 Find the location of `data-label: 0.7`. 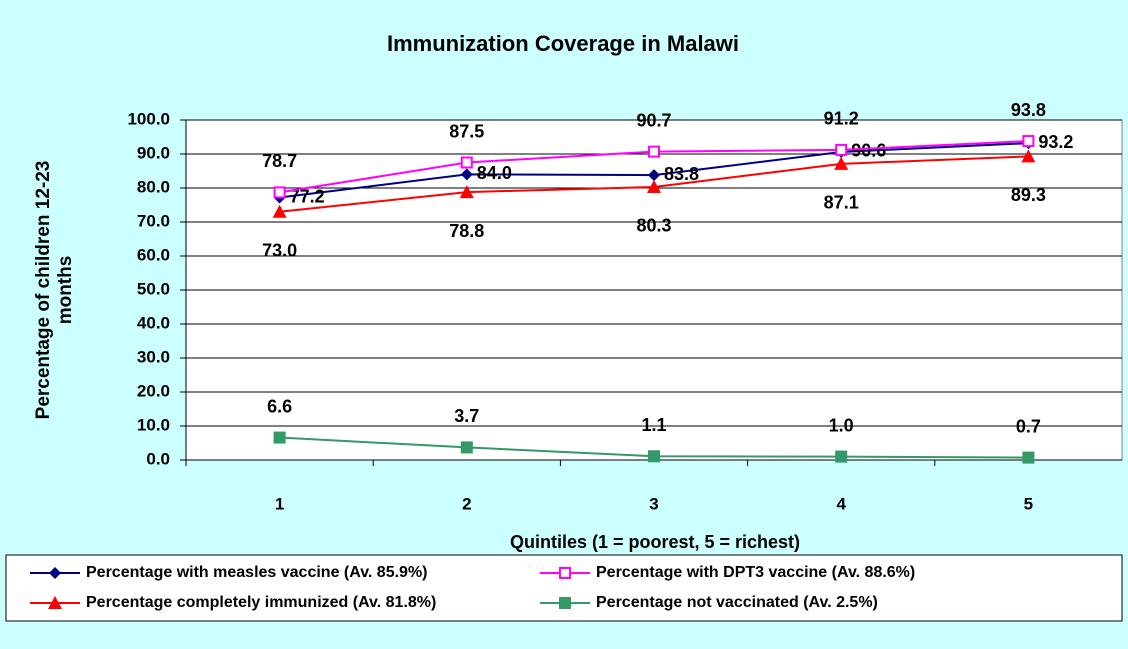

data-label: 0.7 is located at coordinates (1028, 426).